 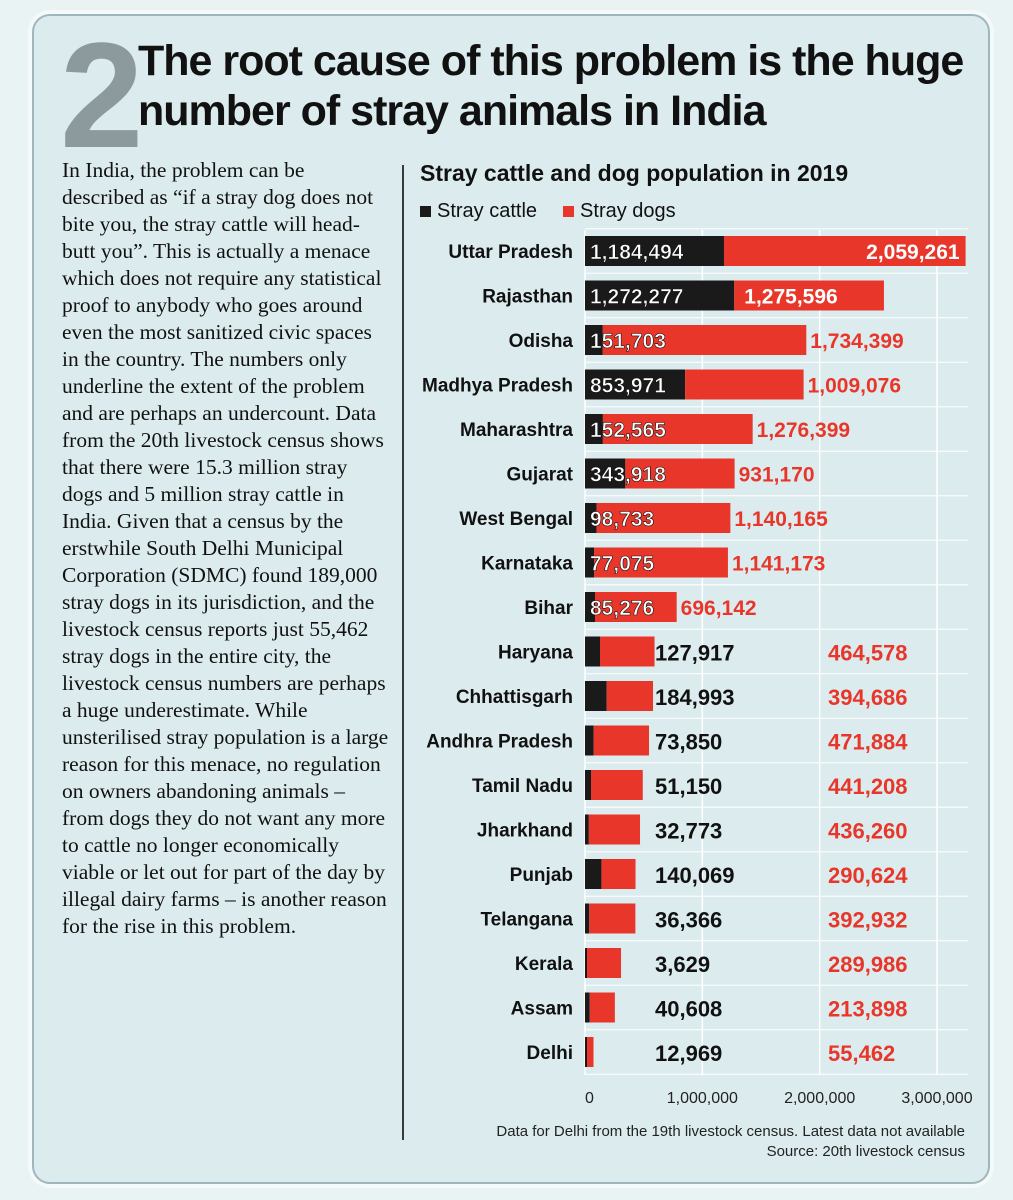 What do you see at coordinates (682, 964) in the screenshot?
I see `value-label-cattle: 3,629` at bounding box center [682, 964].